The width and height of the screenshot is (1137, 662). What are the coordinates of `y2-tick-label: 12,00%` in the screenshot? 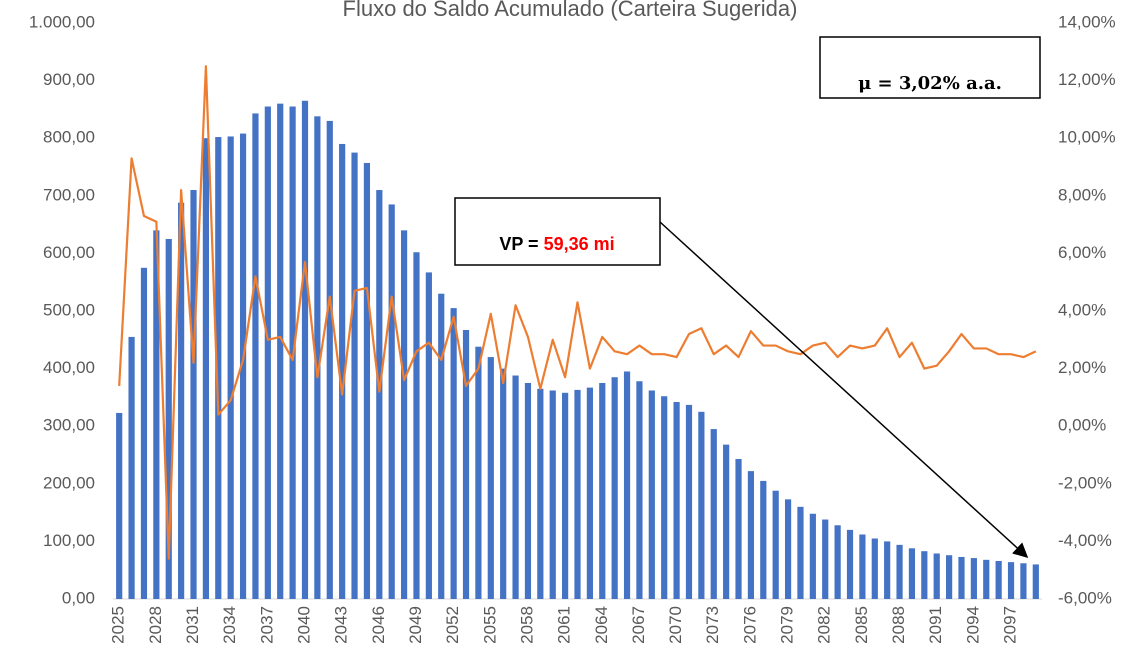 It's located at (1087, 79).